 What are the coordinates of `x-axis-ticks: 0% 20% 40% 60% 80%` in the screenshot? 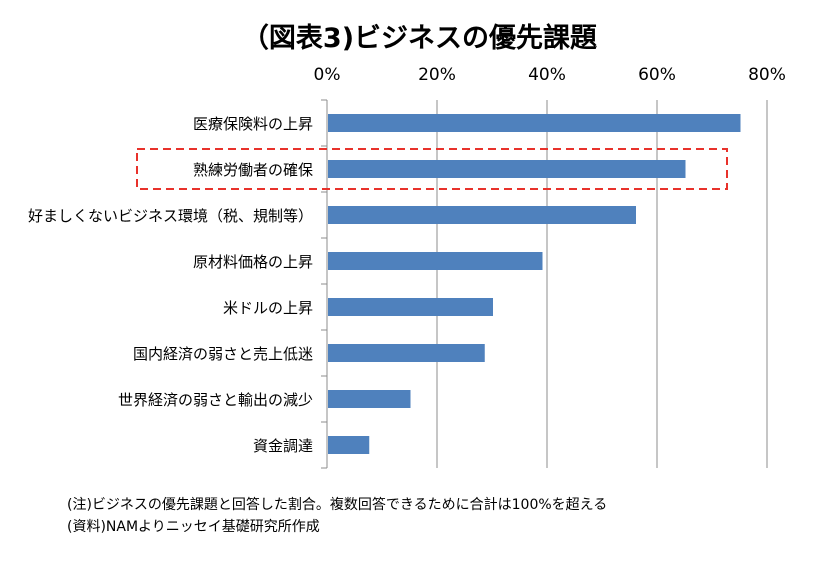 It's located at (550, 75).